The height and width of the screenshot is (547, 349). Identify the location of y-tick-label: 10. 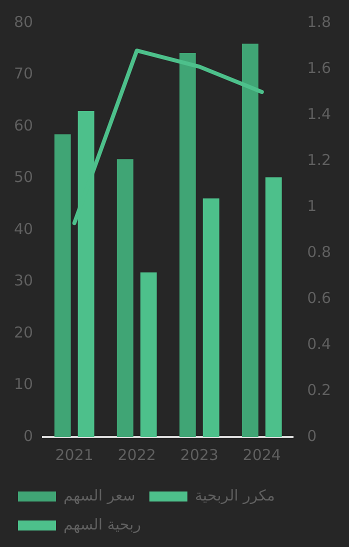
(24, 384).